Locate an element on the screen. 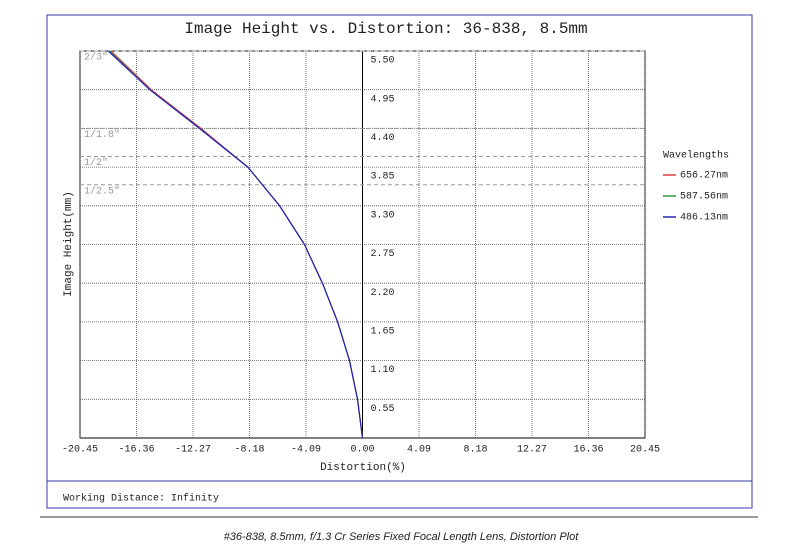 The image size is (802, 549). y-tick-label: 4.95 is located at coordinates (383, 99).